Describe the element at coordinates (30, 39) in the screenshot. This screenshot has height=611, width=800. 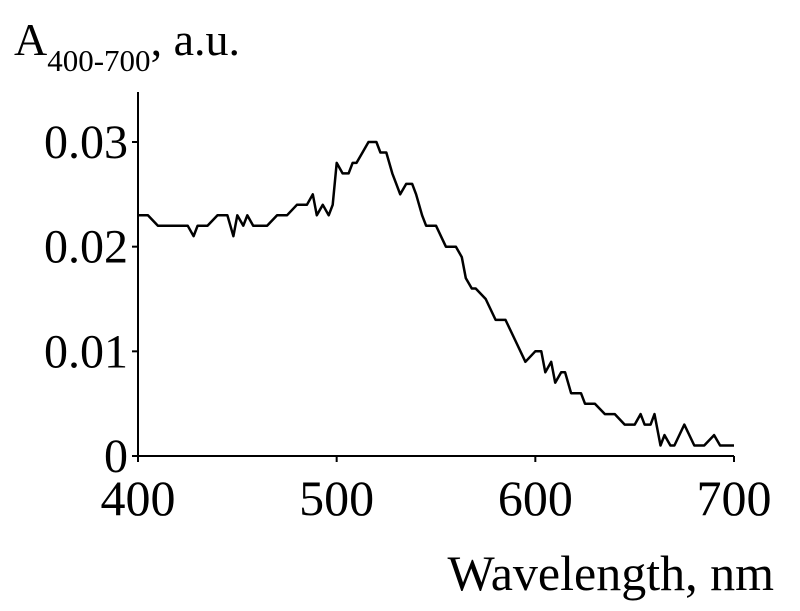
I see `y-axis-label-main: A` at that location.